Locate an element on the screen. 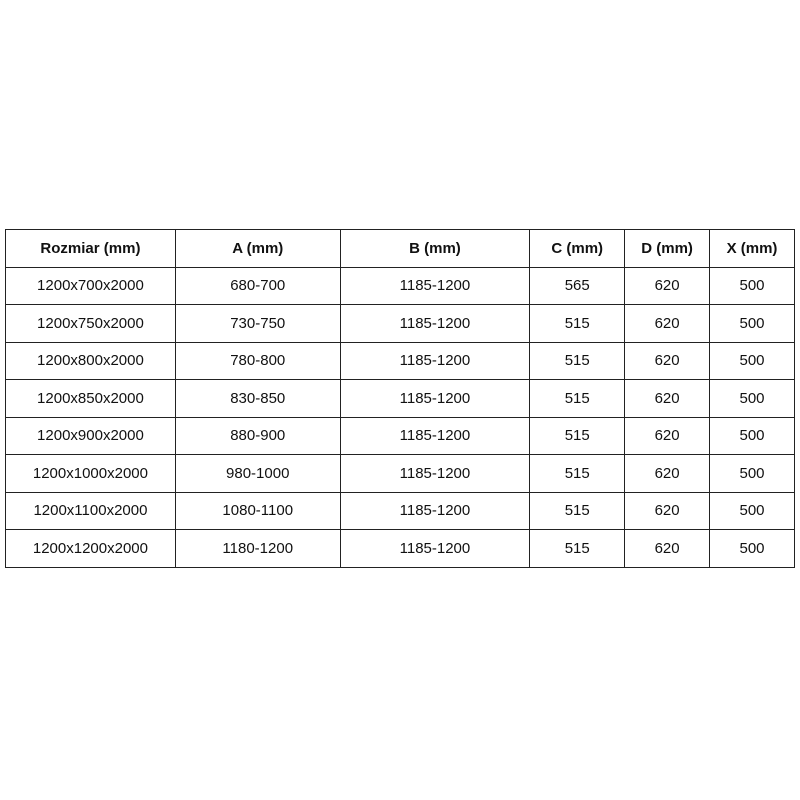 This screenshot has width=800, height=800. table-row: 1200x900x2000 880-900 1185-1200 515 620 500 is located at coordinates (400, 435).